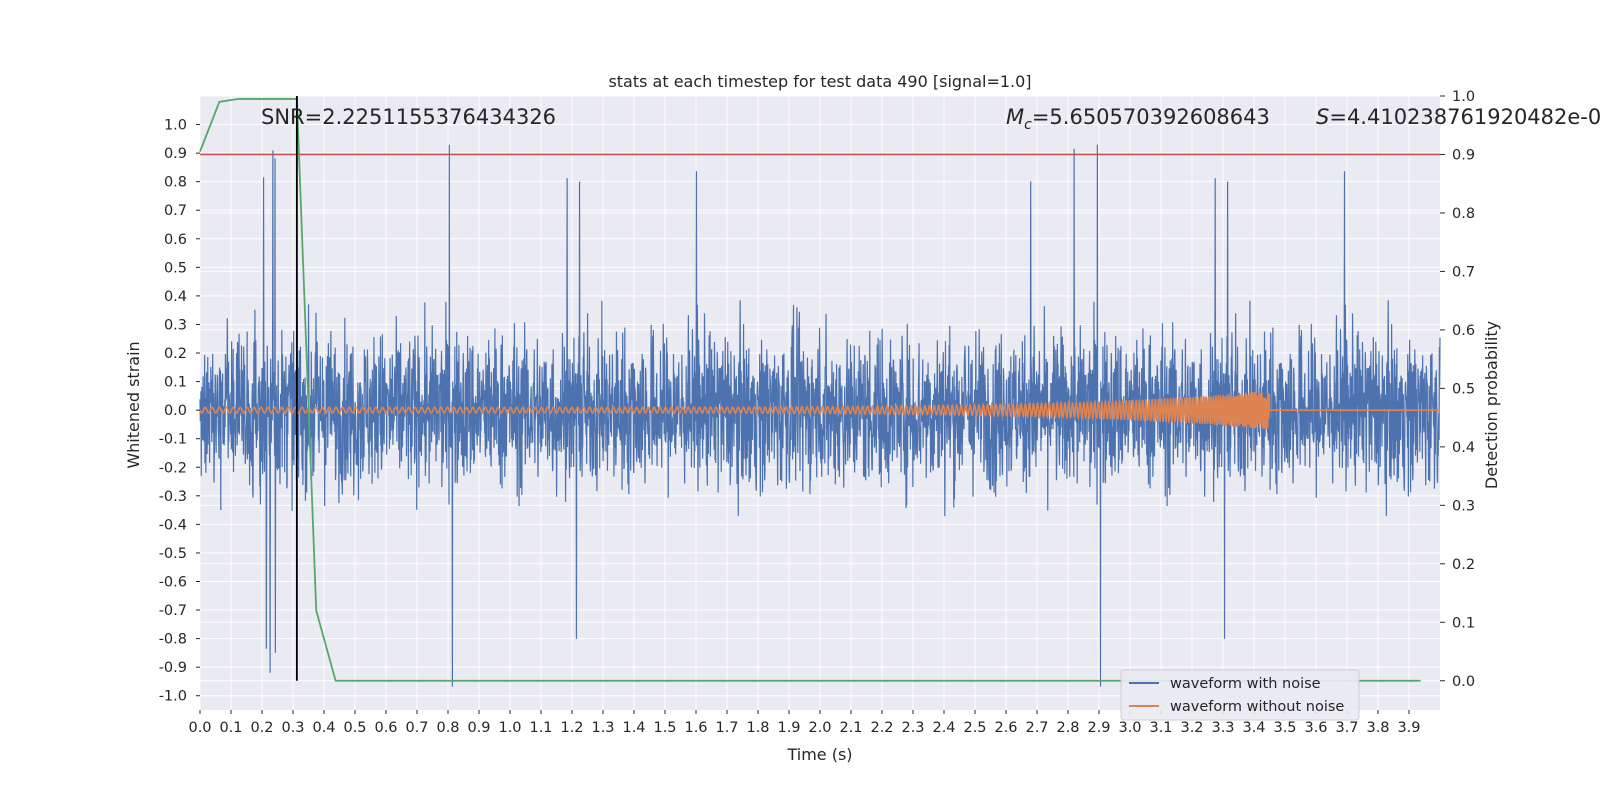  Describe the element at coordinates (1463, 448) in the screenshot. I see `y-right-tick-label: 0.4` at that location.